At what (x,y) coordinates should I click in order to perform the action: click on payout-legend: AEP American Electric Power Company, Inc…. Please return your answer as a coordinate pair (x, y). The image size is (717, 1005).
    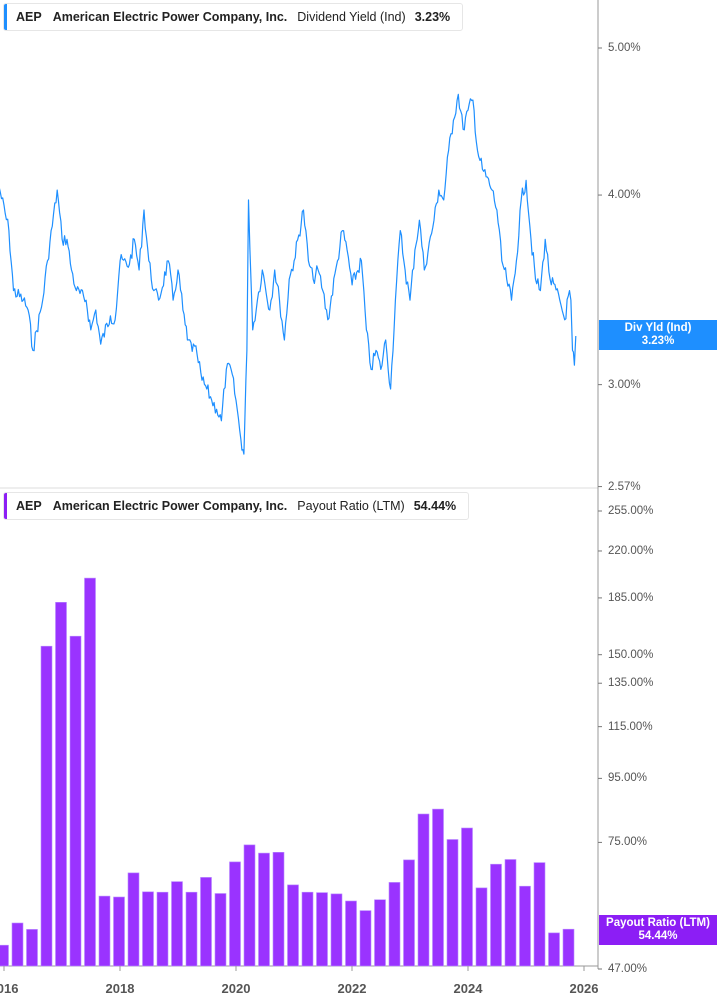
    Looking at the image, I should click on (236, 506).